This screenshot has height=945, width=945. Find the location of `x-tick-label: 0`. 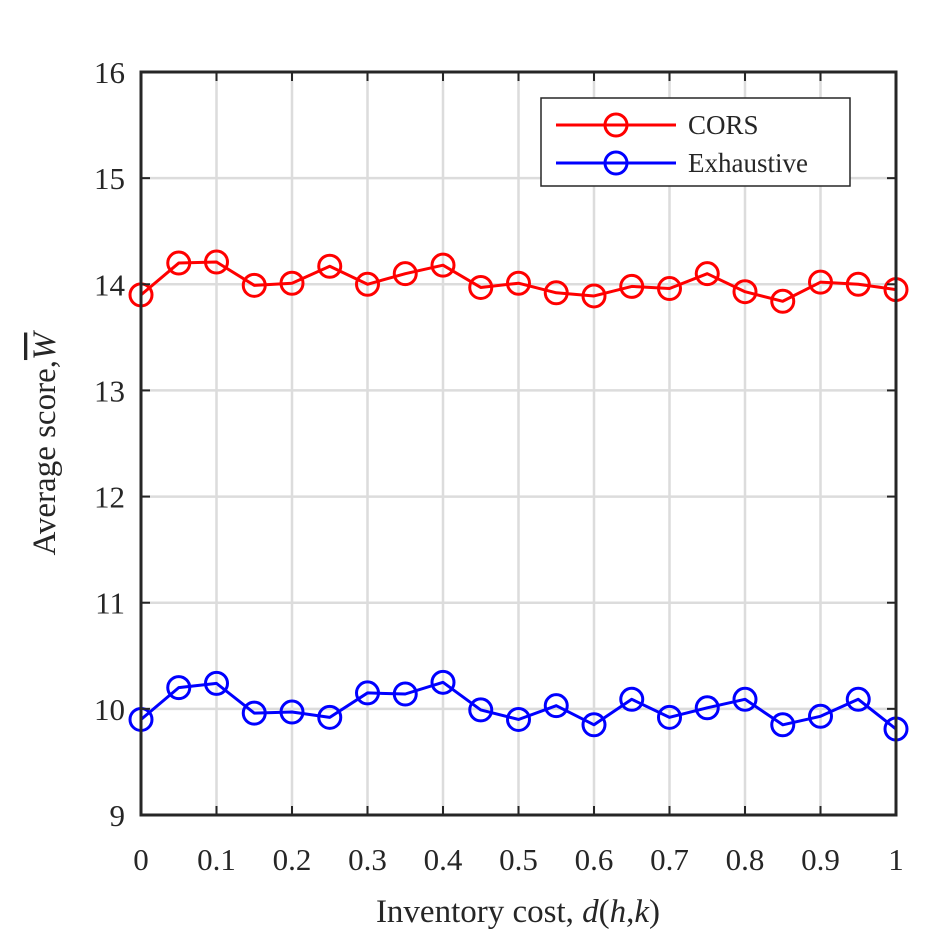

x-tick-label: 0 is located at coordinates (141, 859).